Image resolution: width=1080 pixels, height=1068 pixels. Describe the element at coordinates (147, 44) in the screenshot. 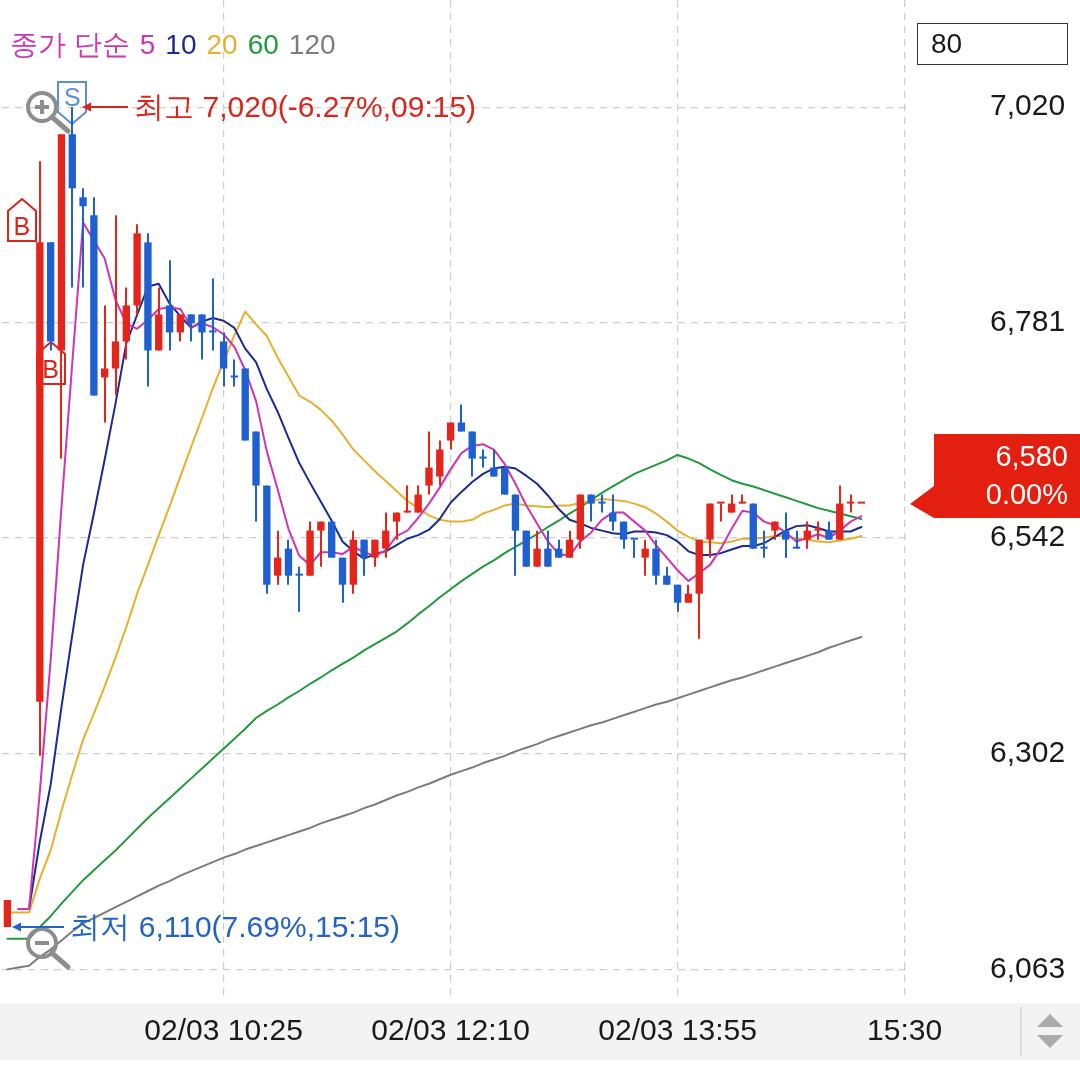

I see `text: 5` at that location.